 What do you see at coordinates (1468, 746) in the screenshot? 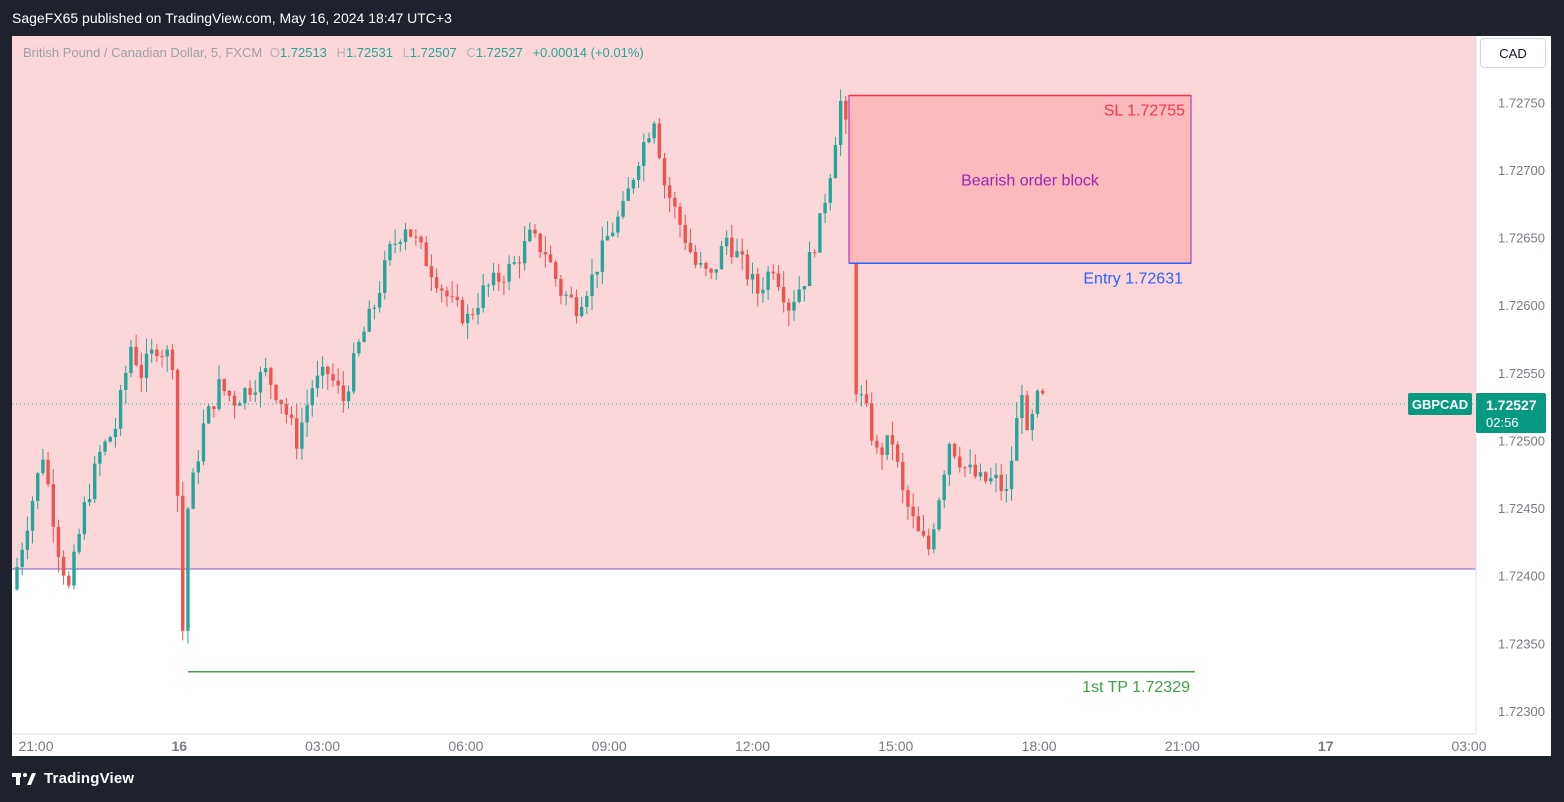
I see `time-tick-label: 03:00` at bounding box center [1468, 746].